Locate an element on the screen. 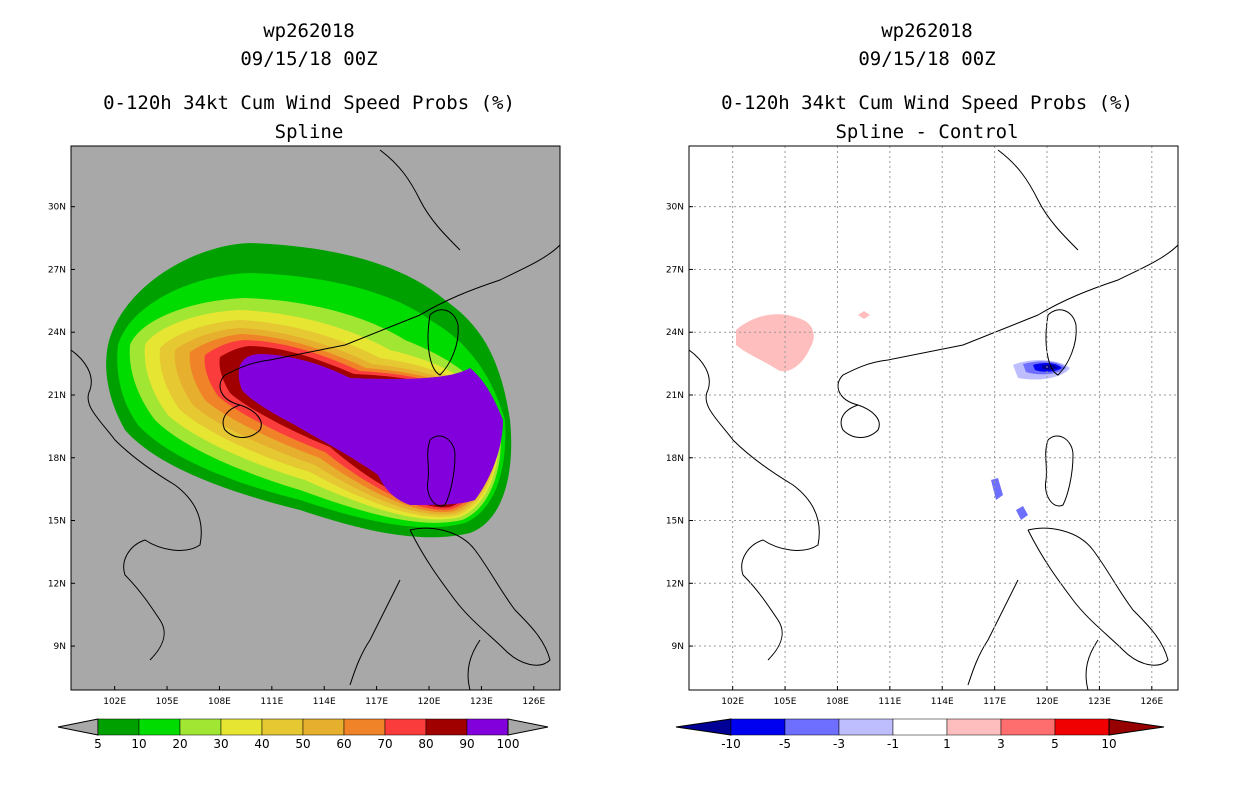  colorbar-label: 90 is located at coordinates (466, 744).